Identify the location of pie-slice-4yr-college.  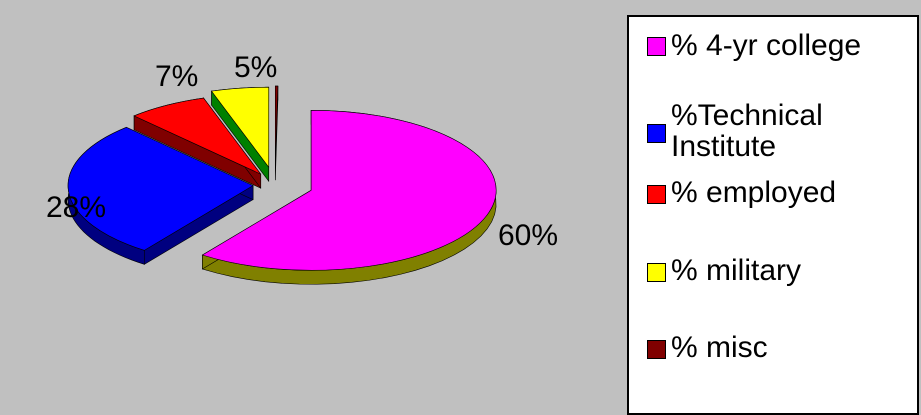
(349, 197).